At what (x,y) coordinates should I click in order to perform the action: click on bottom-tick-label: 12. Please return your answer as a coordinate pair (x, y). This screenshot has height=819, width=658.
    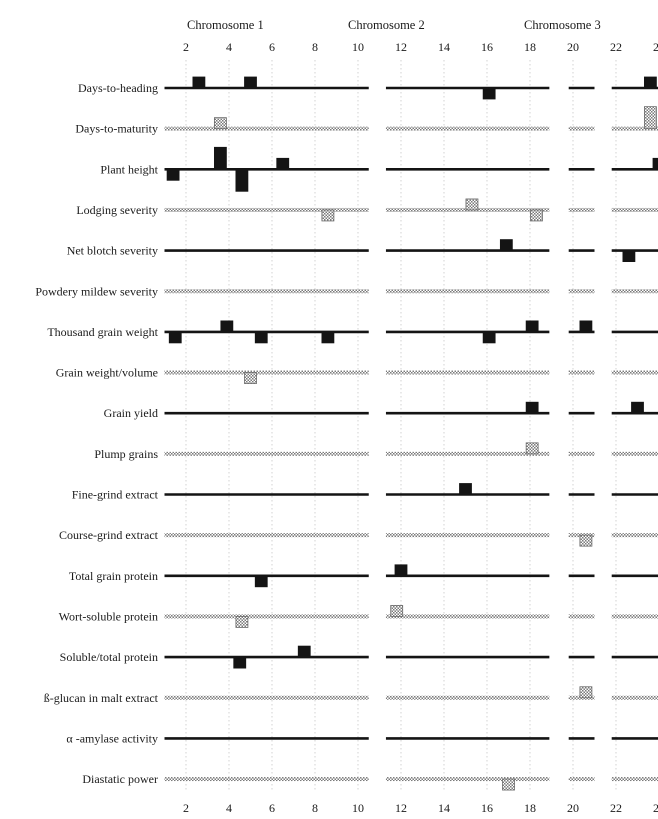
    Looking at the image, I should click on (401, 808).